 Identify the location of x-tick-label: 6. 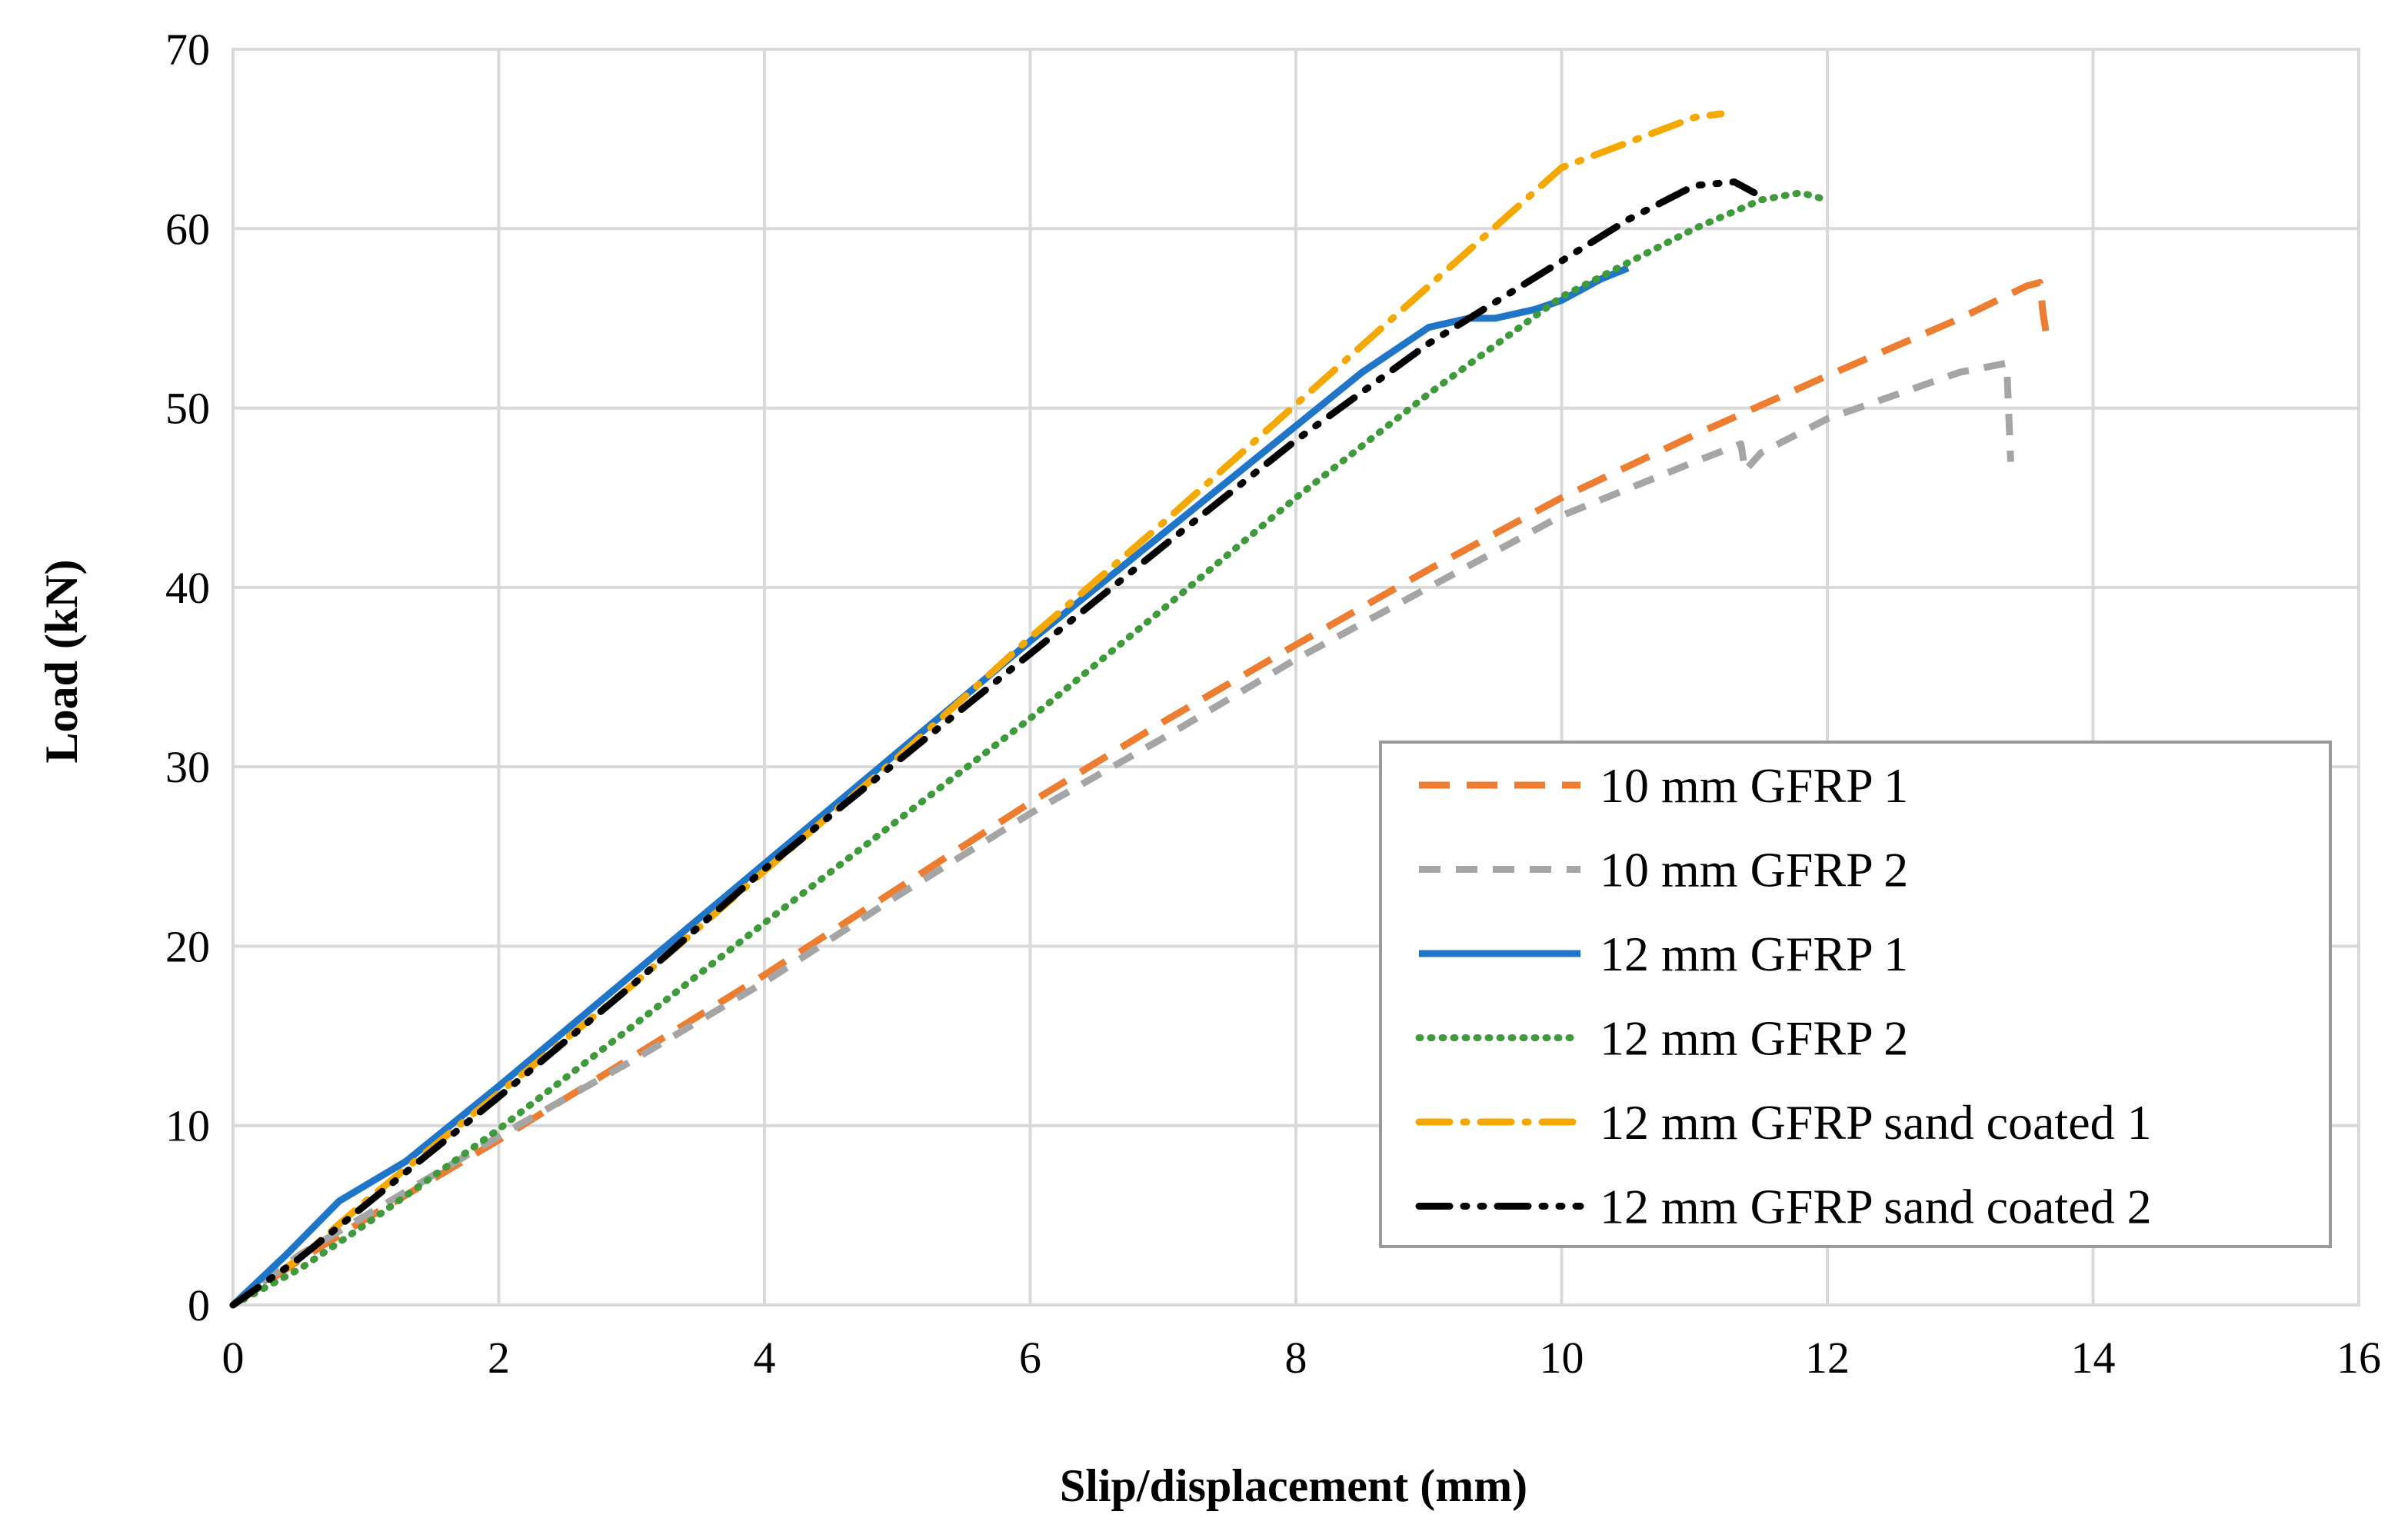
(1030, 1358).